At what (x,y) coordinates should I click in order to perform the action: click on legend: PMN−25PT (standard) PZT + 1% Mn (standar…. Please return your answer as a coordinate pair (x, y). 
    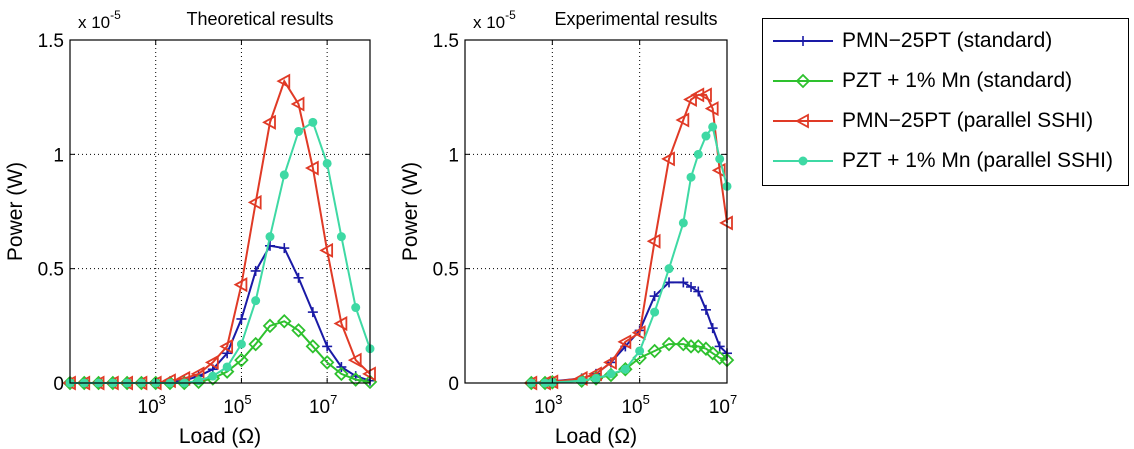
    Looking at the image, I should click on (945, 102).